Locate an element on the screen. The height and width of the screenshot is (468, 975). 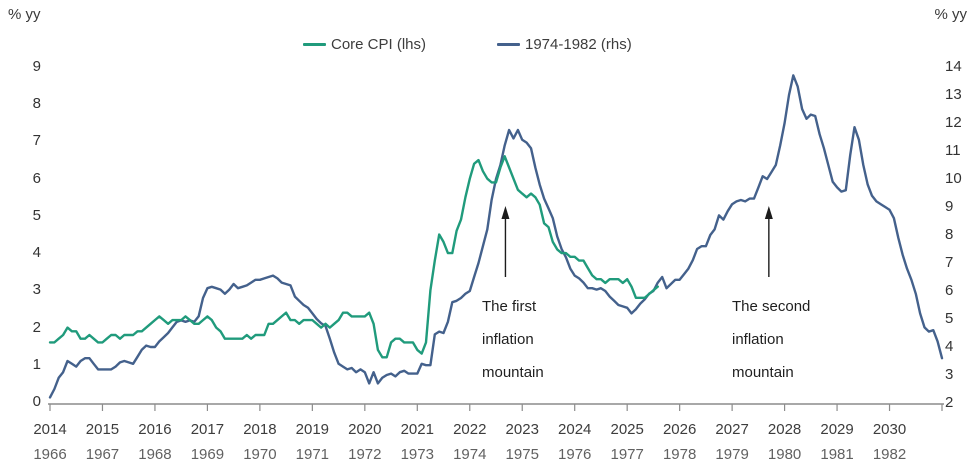
right-axis-tick-label: 13 is located at coordinates (953, 94).